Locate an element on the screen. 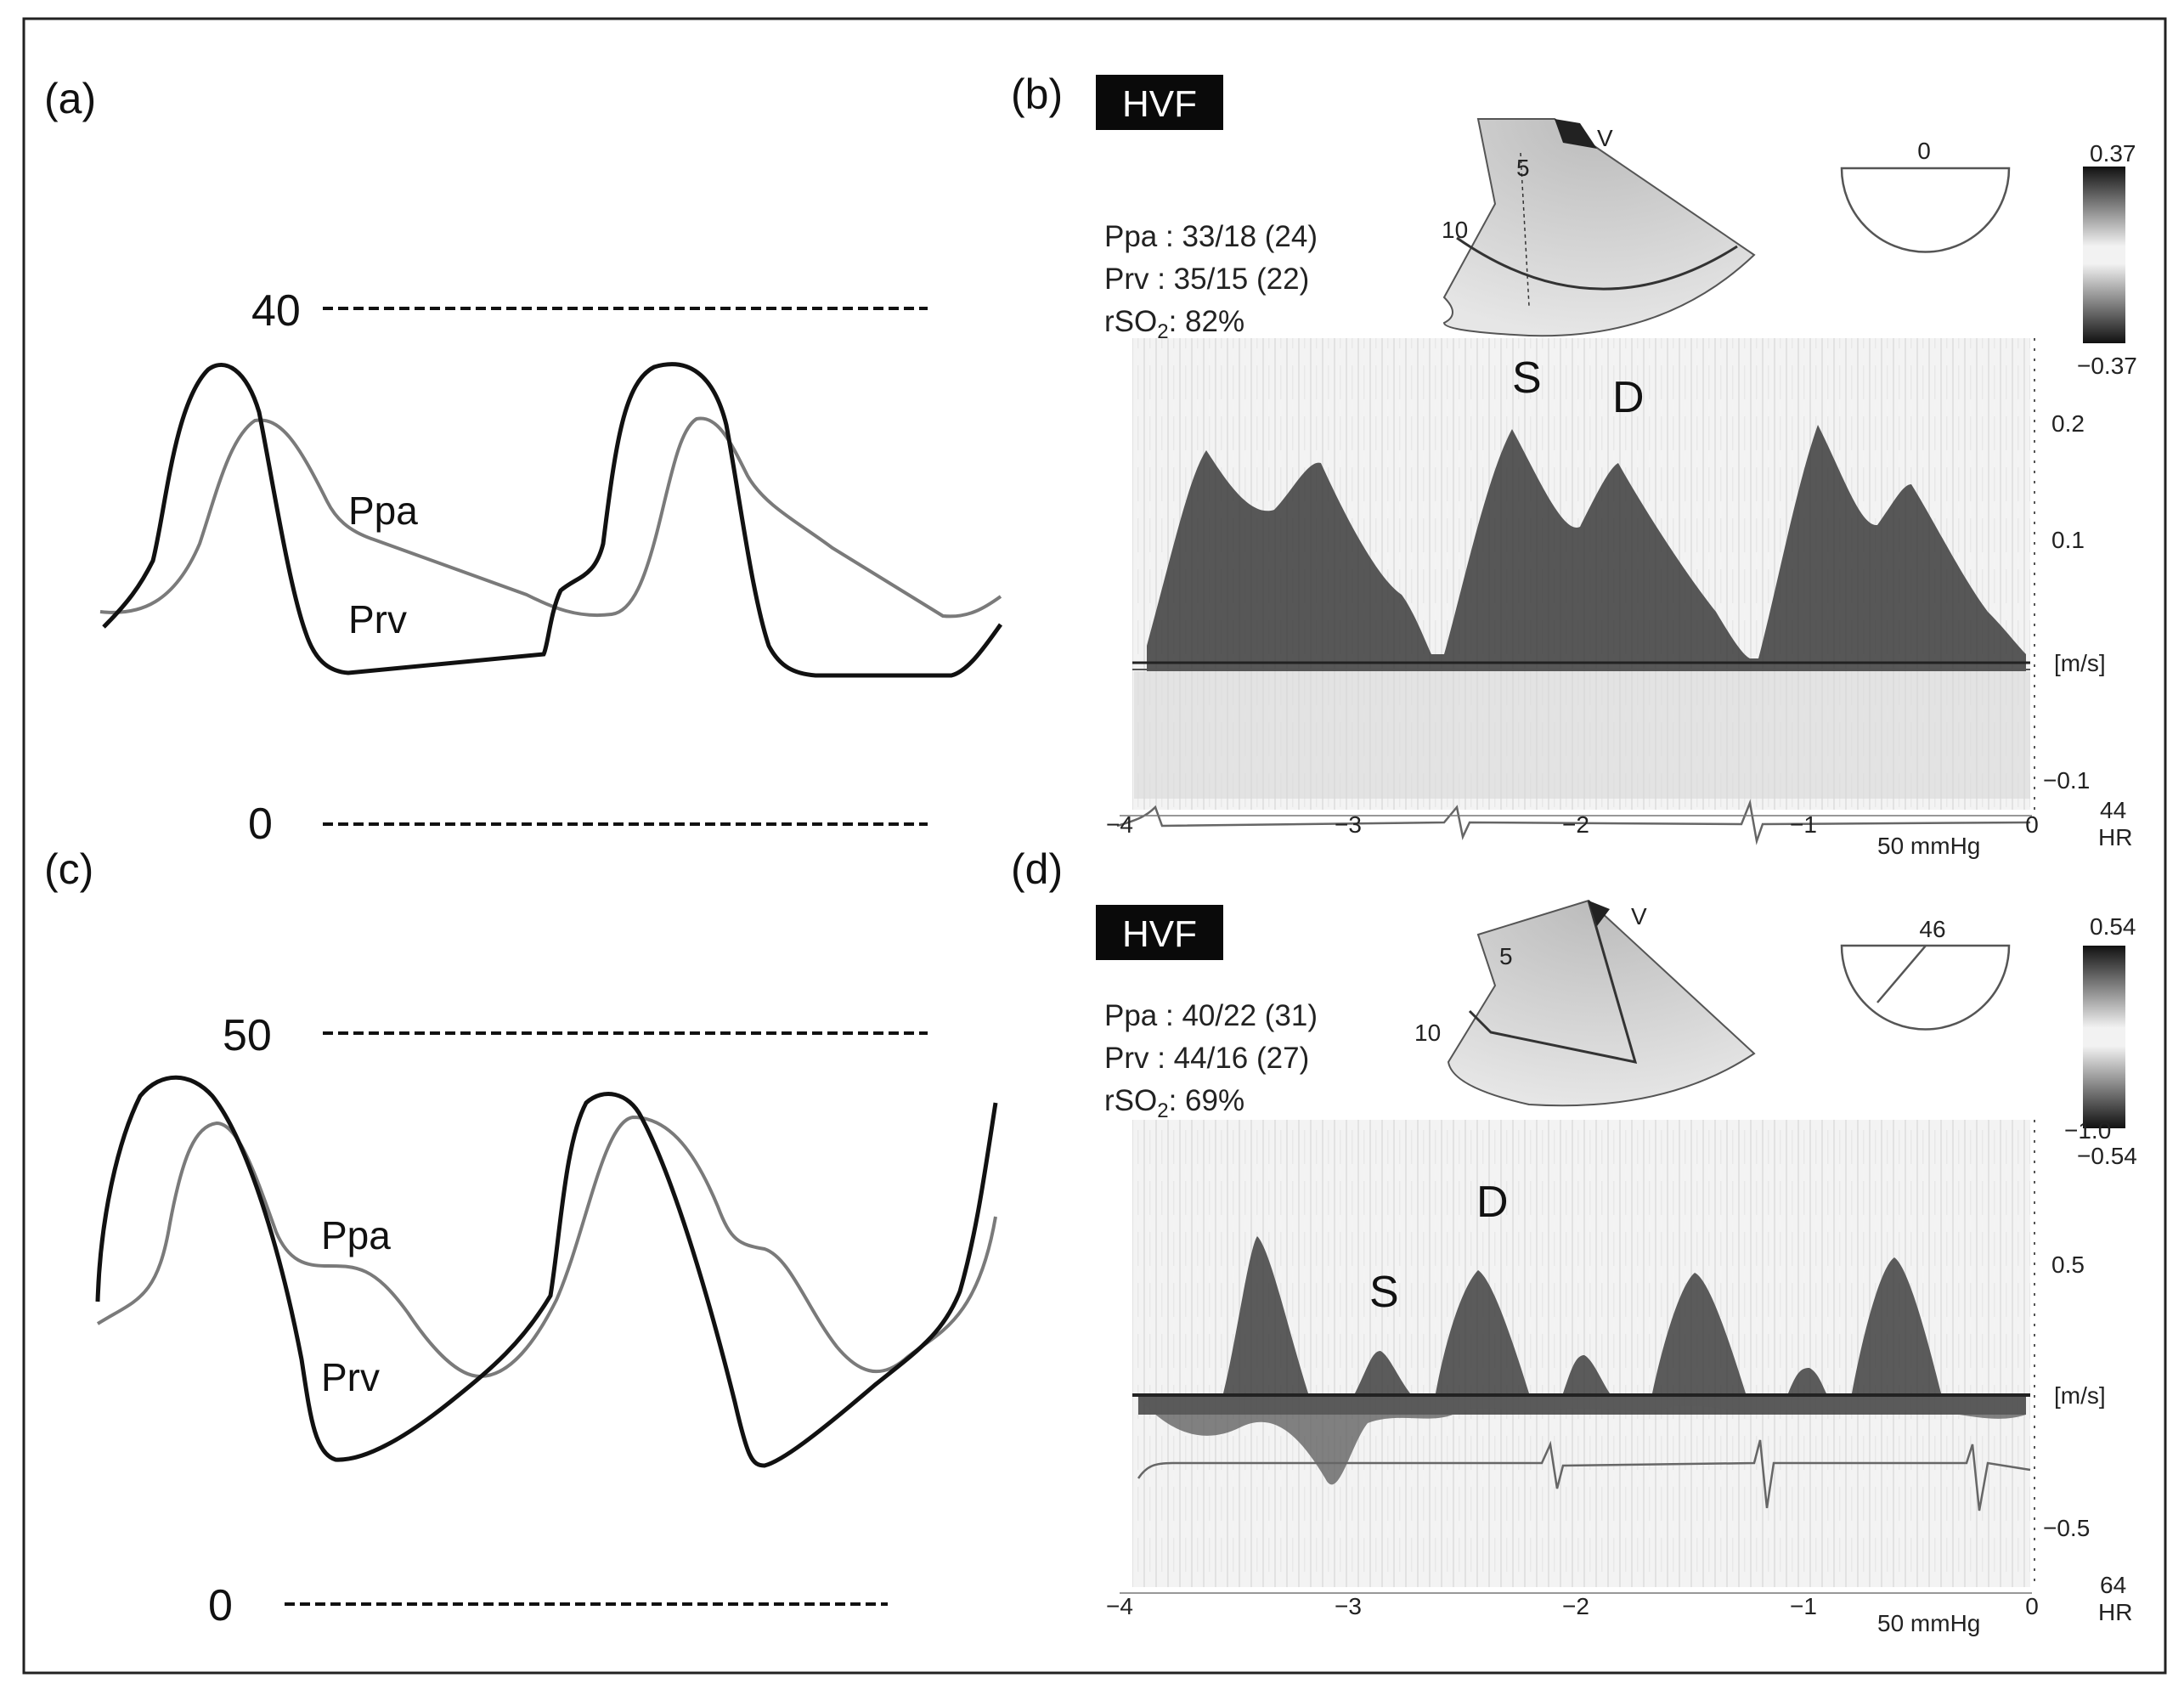 This screenshot has width=2184, height=1695. panel-d-angle-line is located at coordinates (1901, 974).